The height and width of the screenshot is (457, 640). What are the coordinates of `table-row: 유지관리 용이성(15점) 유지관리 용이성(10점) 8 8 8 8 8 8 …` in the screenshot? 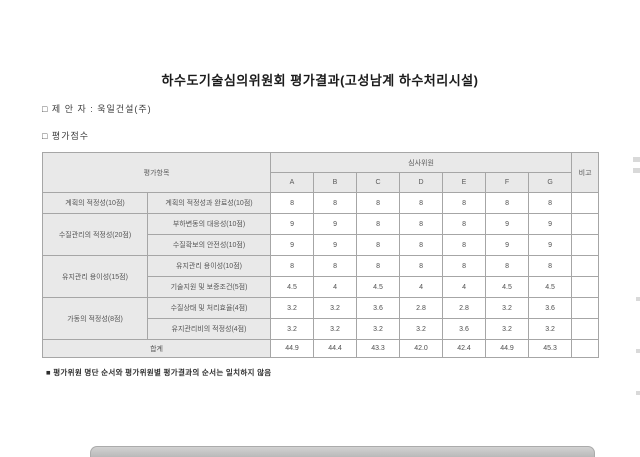 It's located at (321, 276).